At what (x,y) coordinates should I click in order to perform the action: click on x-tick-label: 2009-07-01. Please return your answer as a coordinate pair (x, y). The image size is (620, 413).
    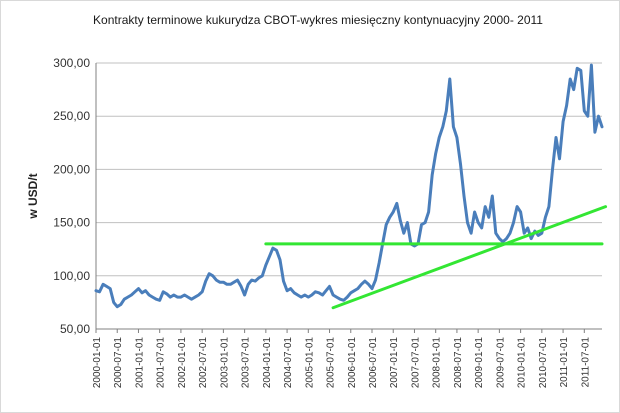
    Looking at the image, I should click on (500, 363).